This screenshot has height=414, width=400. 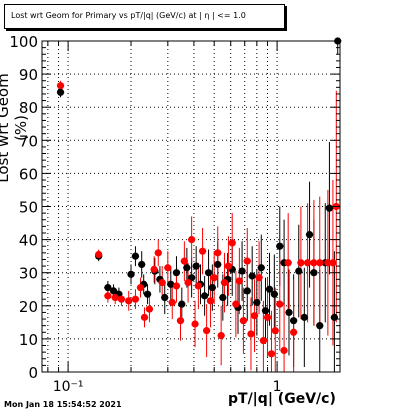 I want to click on y-tick-label: 90, so click(x=28, y=75).